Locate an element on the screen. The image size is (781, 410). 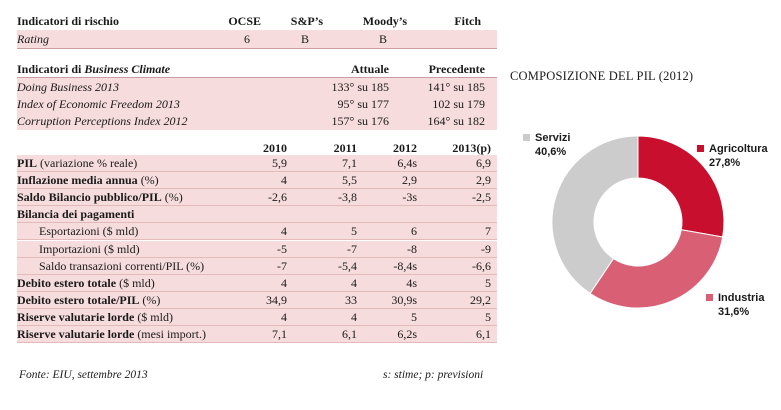
macro-row-value: -5,4 is located at coordinates (347, 266).